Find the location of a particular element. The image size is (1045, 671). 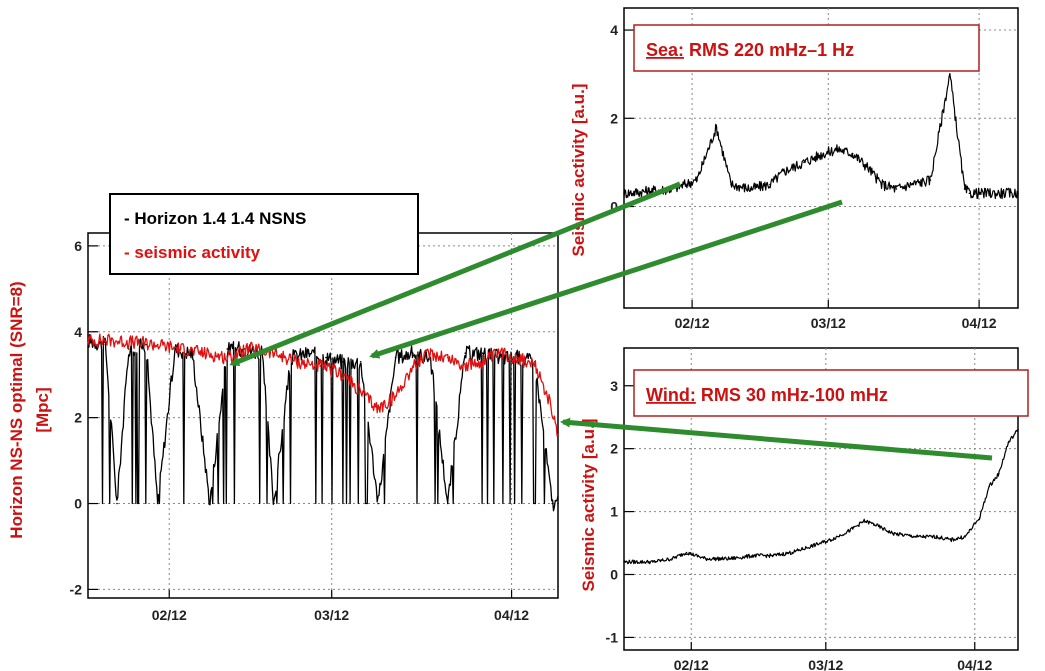

horizon-ytick-label: 2 is located at coordinates (78, 418).